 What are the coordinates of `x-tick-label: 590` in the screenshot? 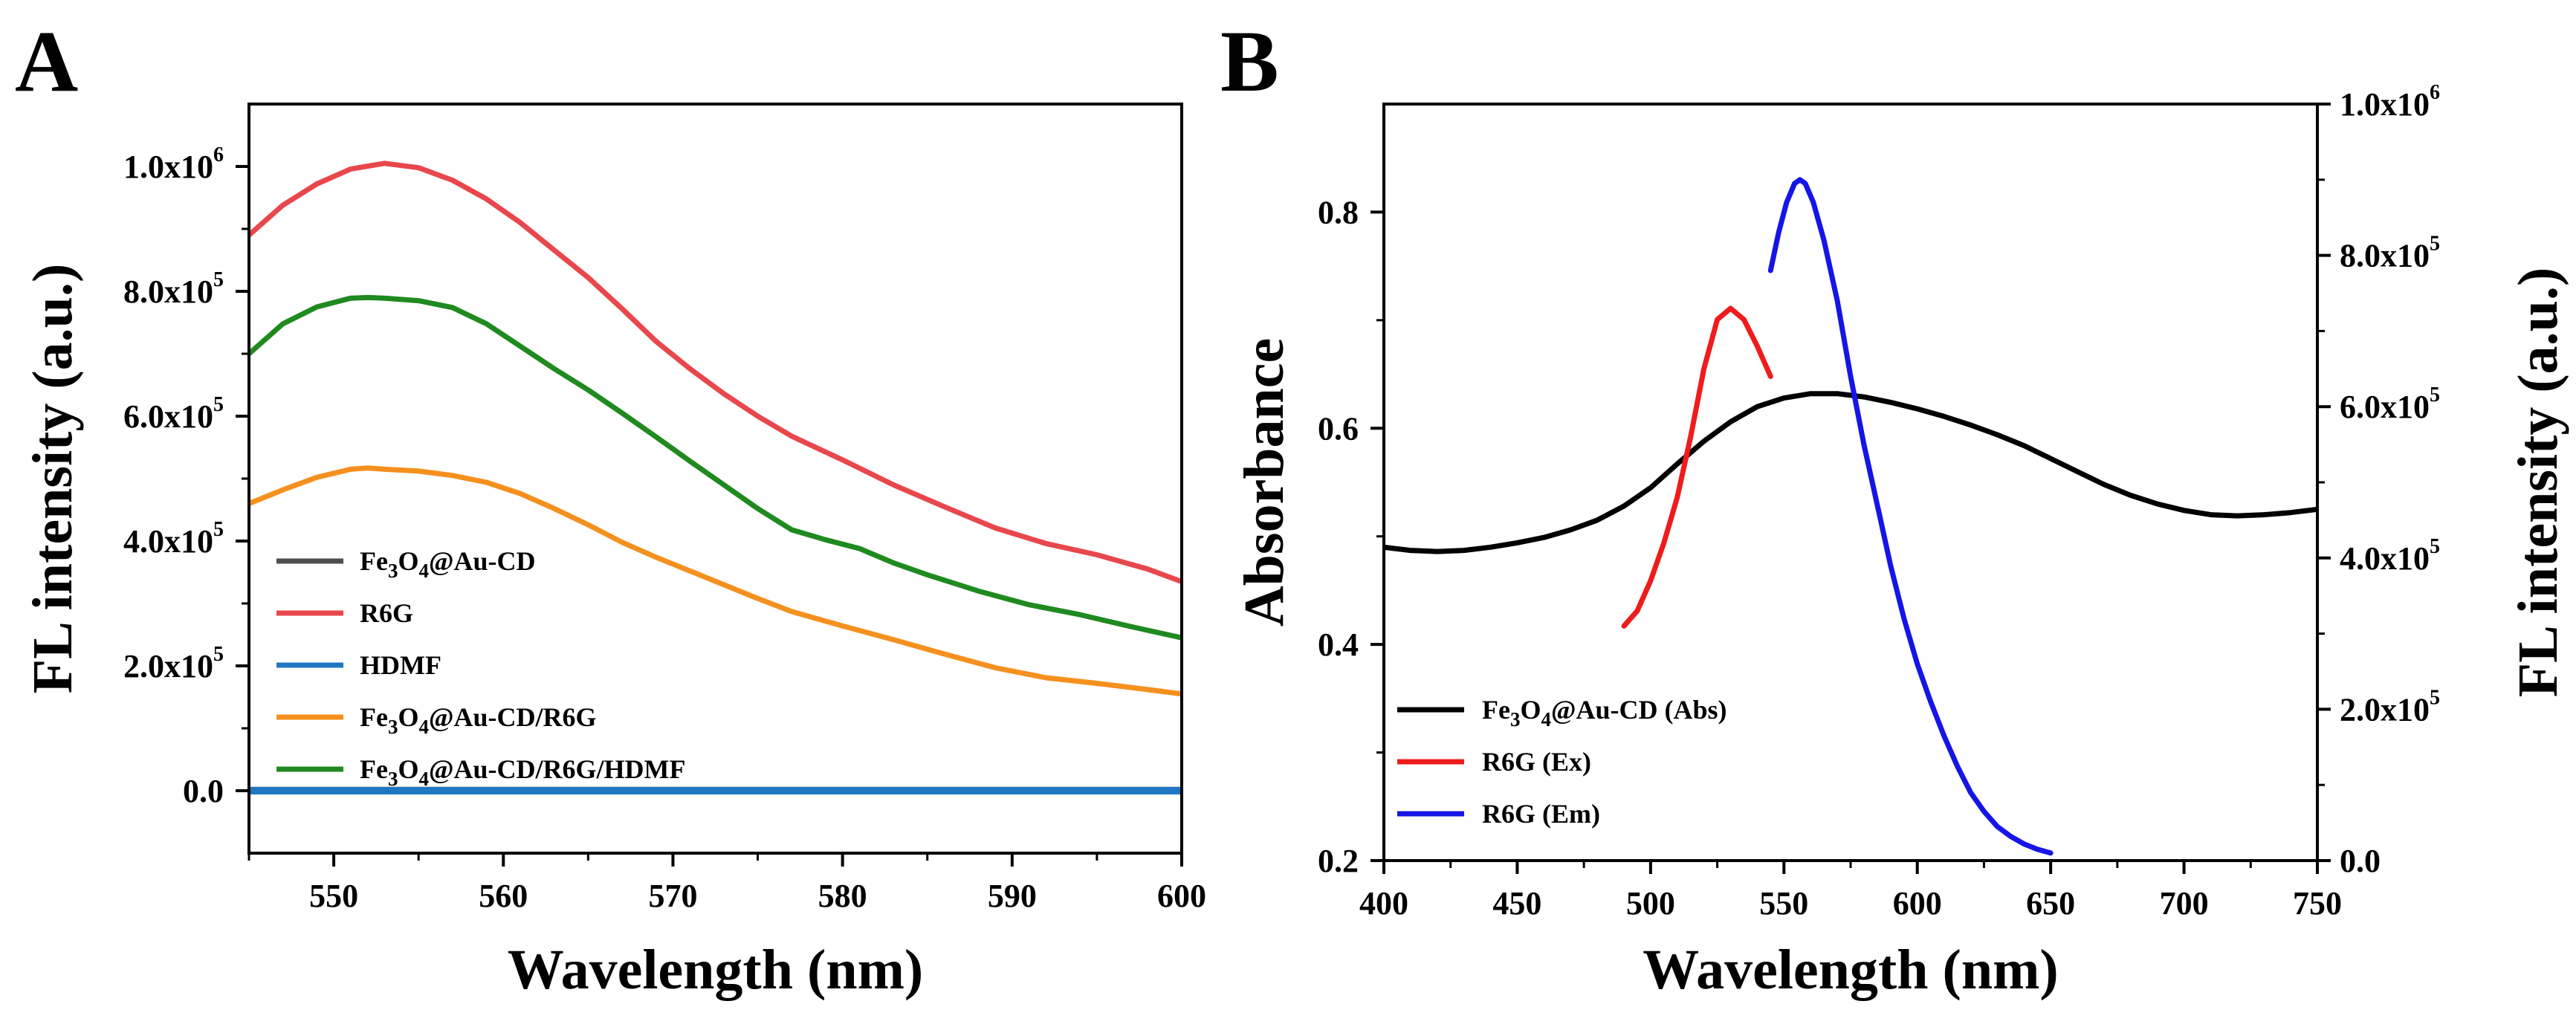 It's located at (1013, 896).